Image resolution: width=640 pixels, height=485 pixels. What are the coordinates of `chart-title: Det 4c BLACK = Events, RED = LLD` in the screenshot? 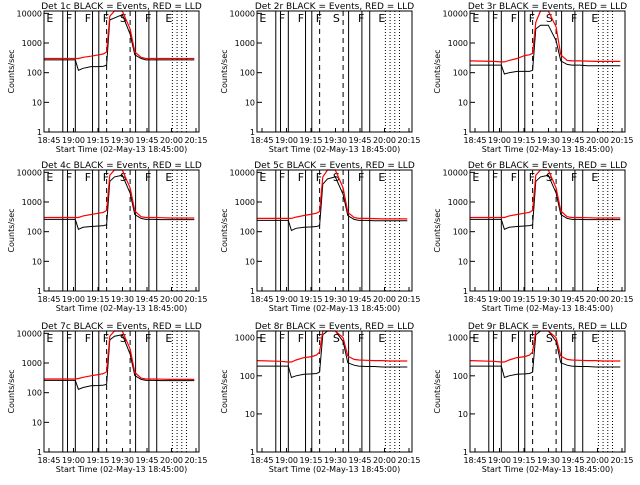 It's located at (121, 166).